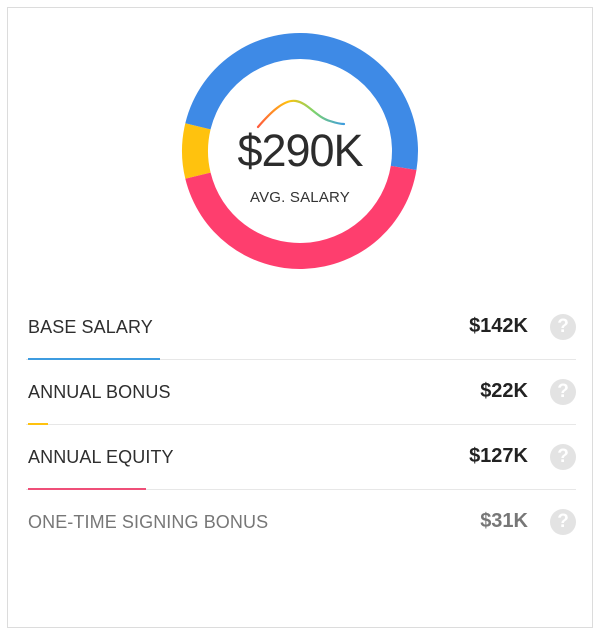  What do you see at coordinates (101, 457) in the screenshot?
I see `annual-equity-label: ANNUAL EQUITY` at bounding box center [101, 457].